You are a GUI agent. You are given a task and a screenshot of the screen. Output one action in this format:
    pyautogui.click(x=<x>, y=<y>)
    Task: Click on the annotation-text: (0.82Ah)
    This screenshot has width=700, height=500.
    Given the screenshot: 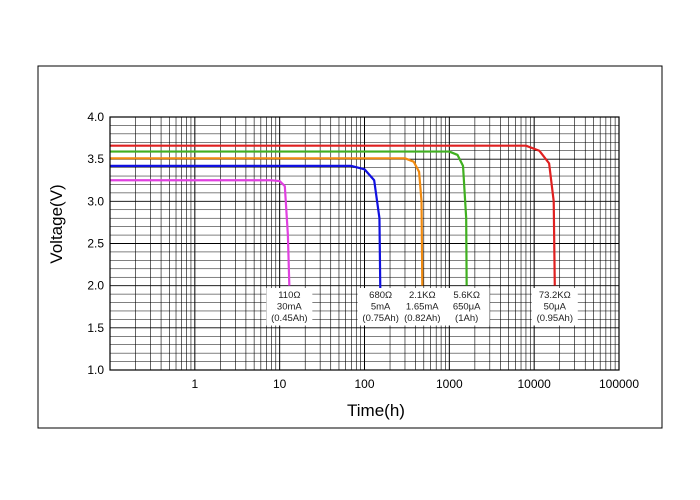 What is the action you would take?
    pyautogui.click(x=422, y=318)
    